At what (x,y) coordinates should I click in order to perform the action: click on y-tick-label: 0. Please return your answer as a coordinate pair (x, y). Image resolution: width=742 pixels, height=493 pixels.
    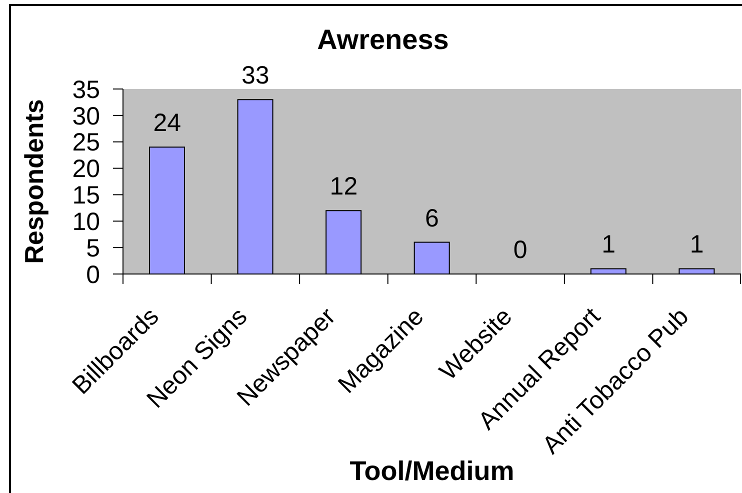
    Looking at the image, I should click on (93, 274).